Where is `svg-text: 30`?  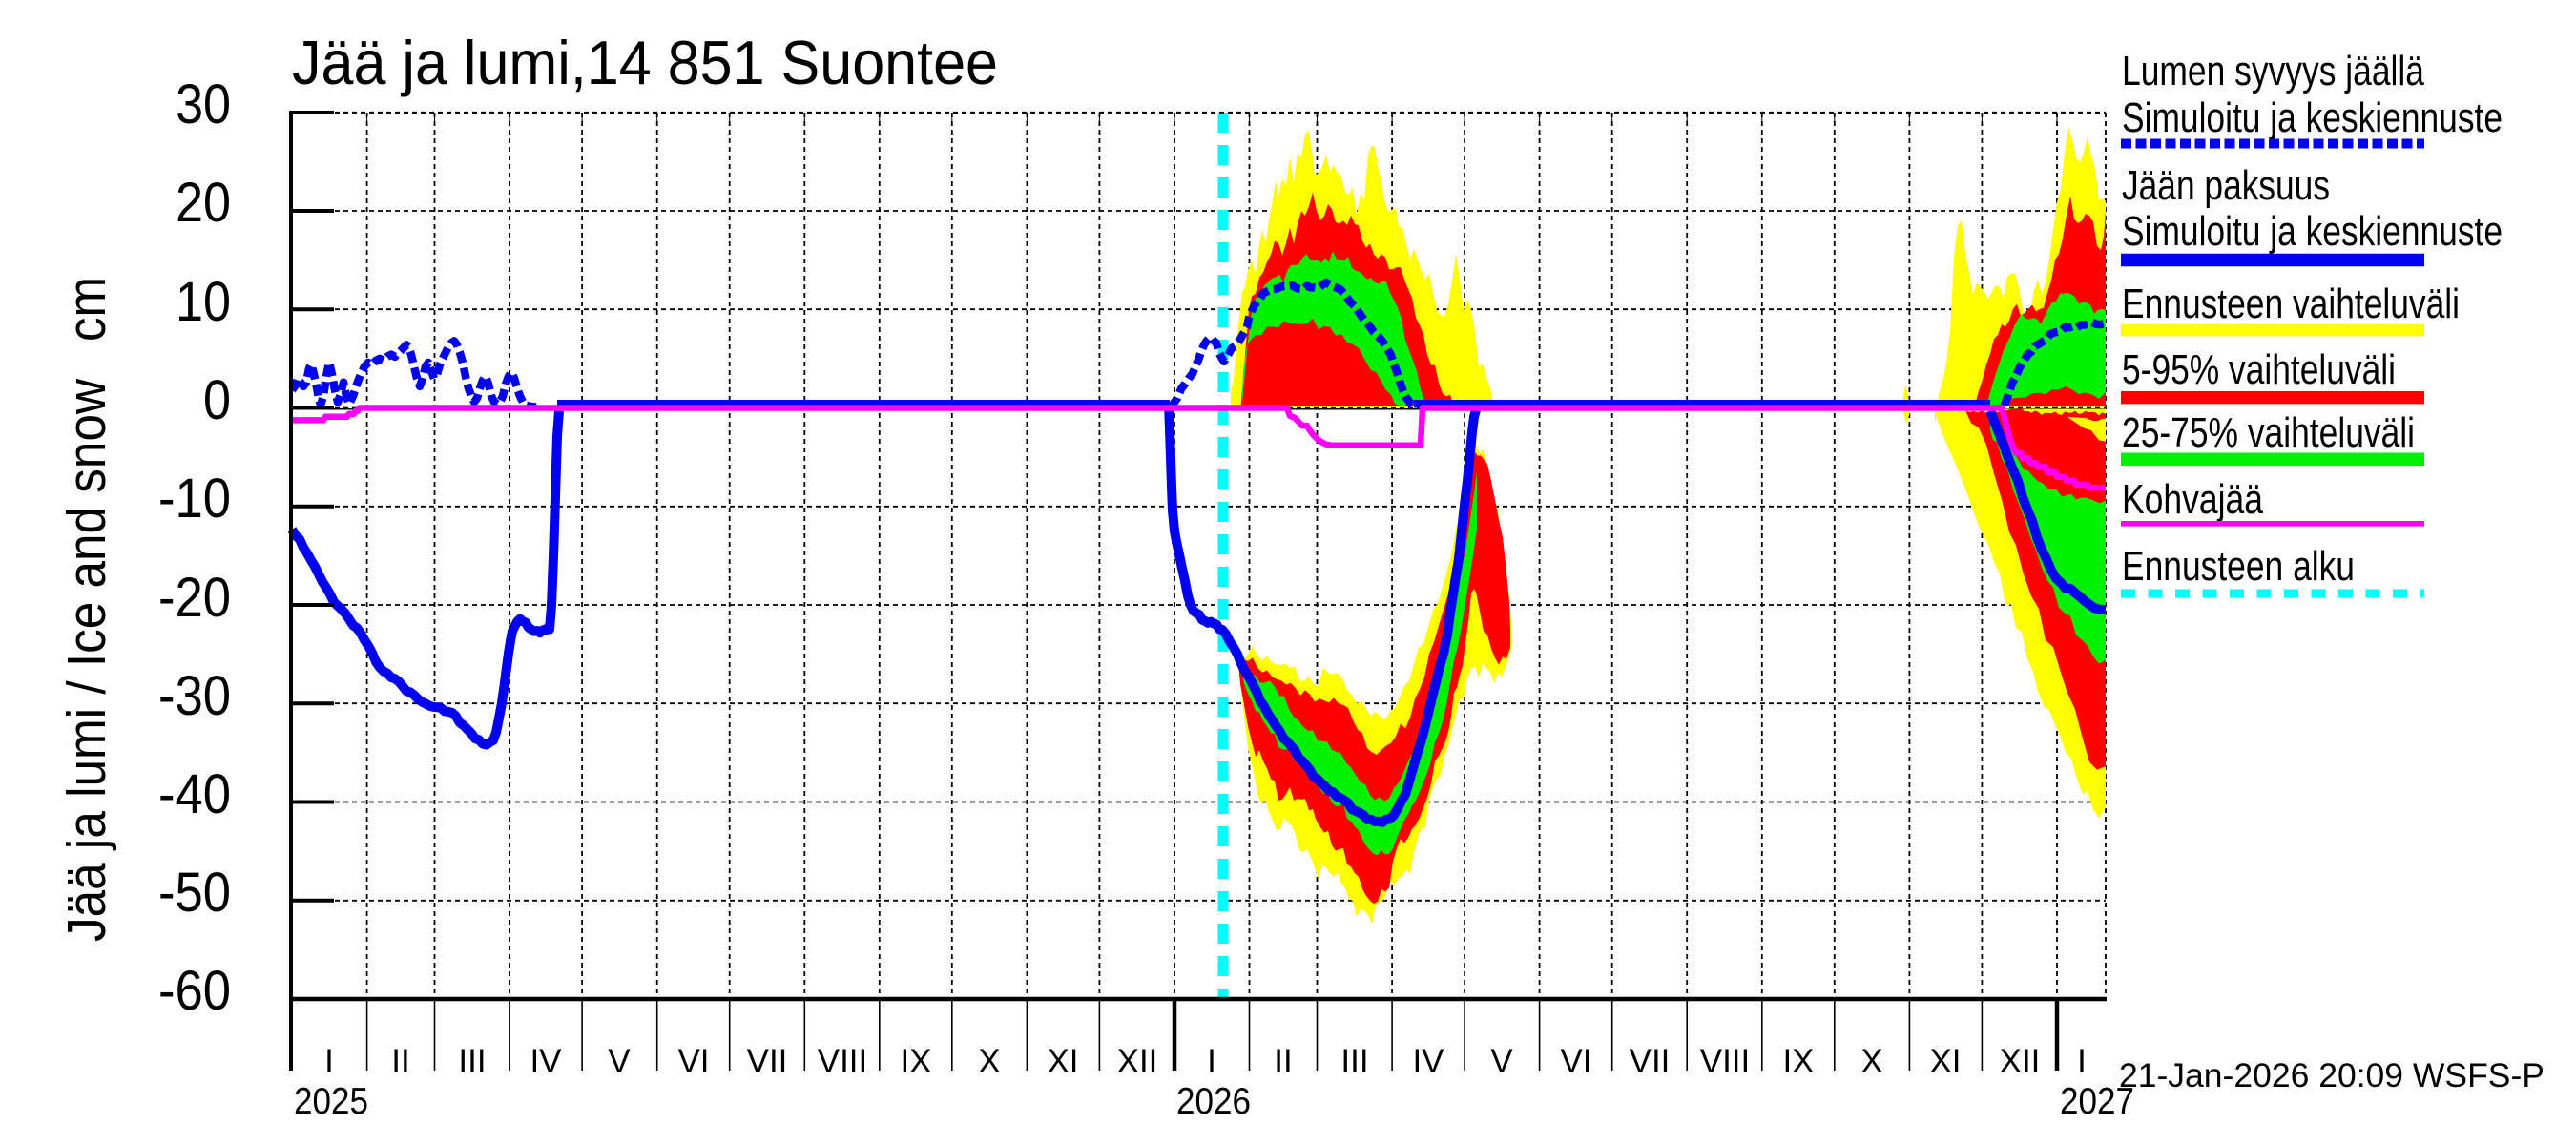 svg-text: 30 is located at coordinates (203, 104).